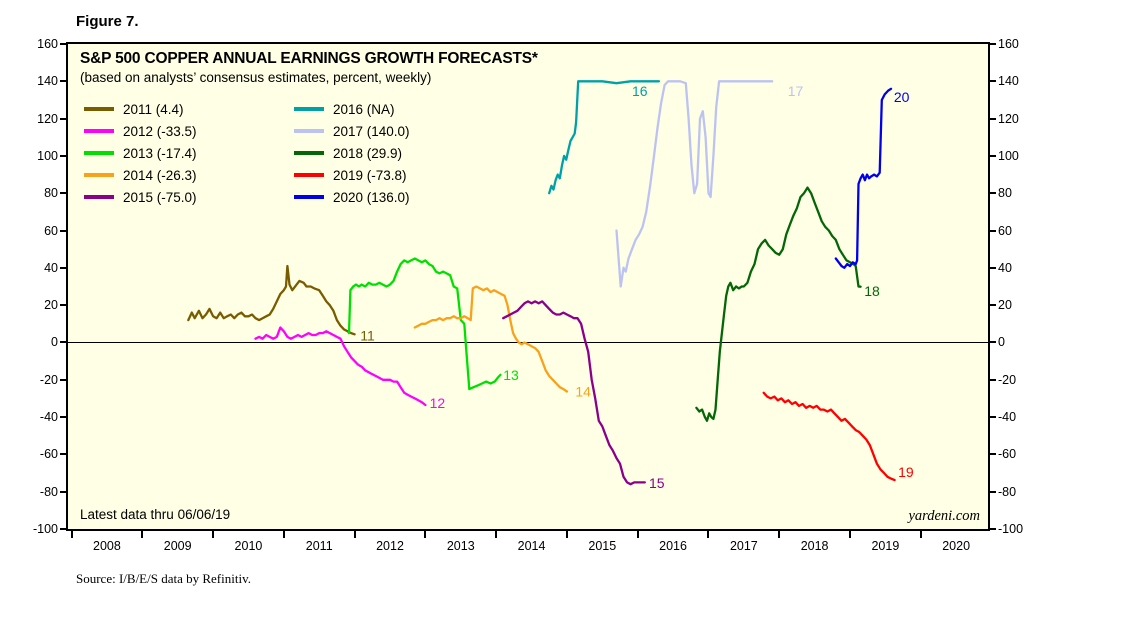 The width and height of the screenshot is (1138, 621). Describe the element at coordinates (1005, 193) in the screenshot. I see `y-axis-label-right-80: 80` at that location.